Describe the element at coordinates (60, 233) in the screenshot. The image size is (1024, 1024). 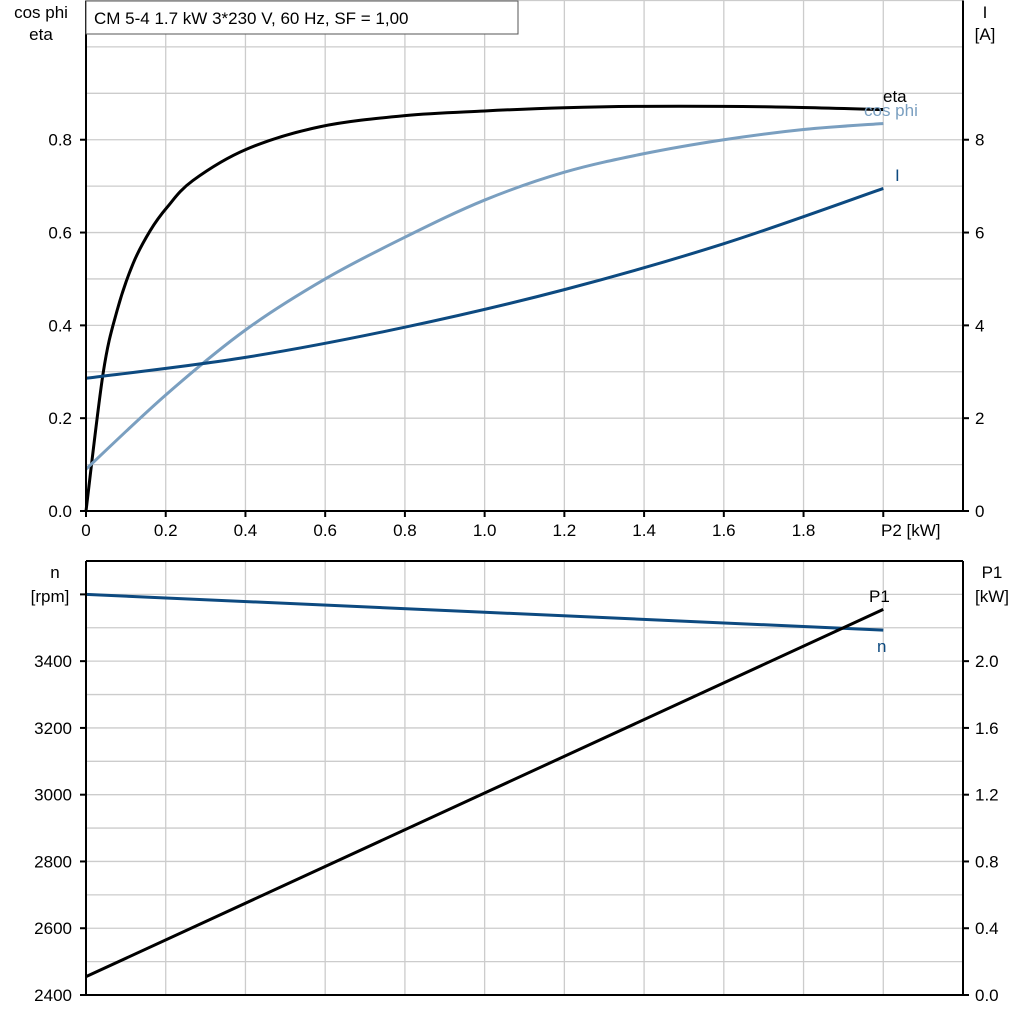
I see `y-tick-label-left: 0.6` at that location.